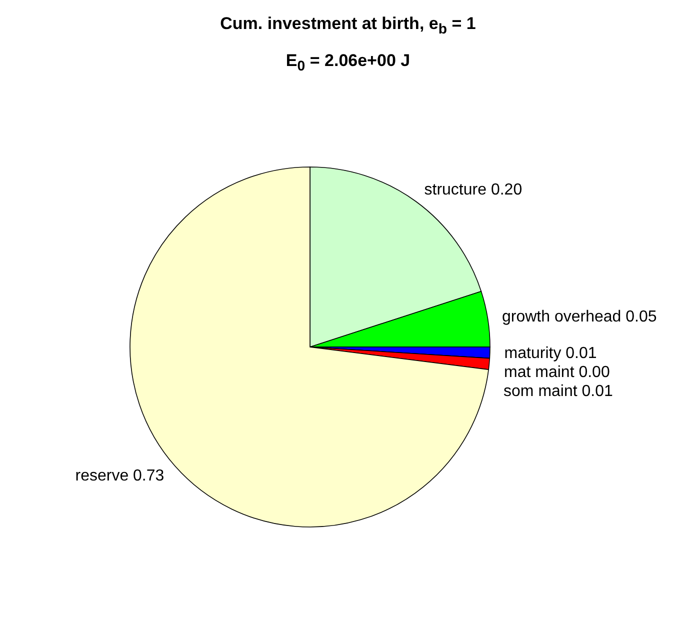 The width and height of the screenshot is (696, 618). What do you see at coordinates (119, 475) in the screenshot?
I see `slice-label: reserve 0.73` at bounding box center [119, 475].